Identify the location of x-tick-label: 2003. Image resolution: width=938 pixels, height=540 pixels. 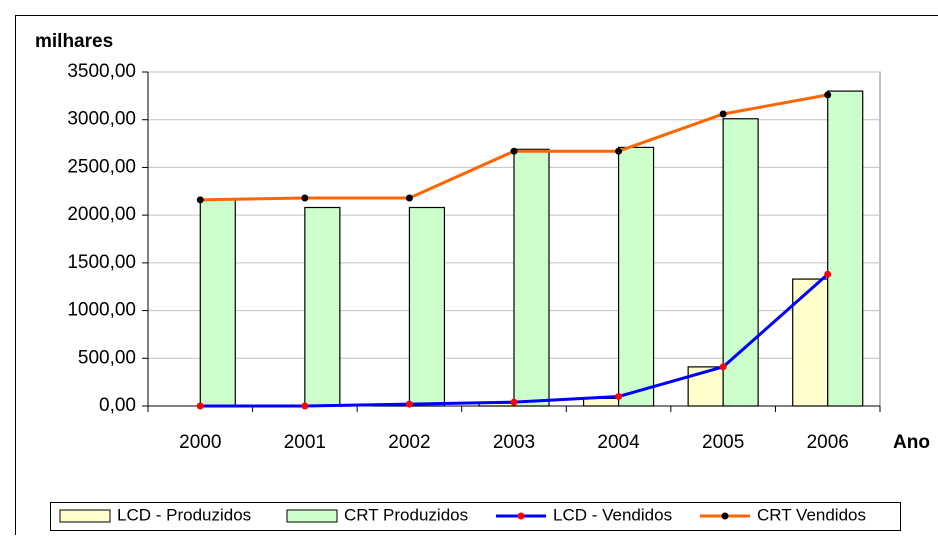
(514, 442).